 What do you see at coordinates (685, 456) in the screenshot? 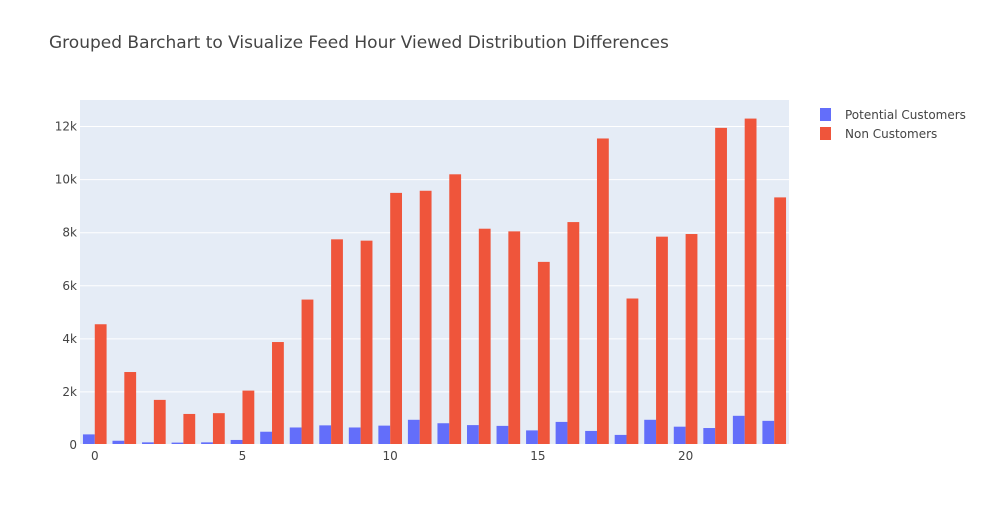
I see `x-tick-label: 20` at bounding box center [685, 456].